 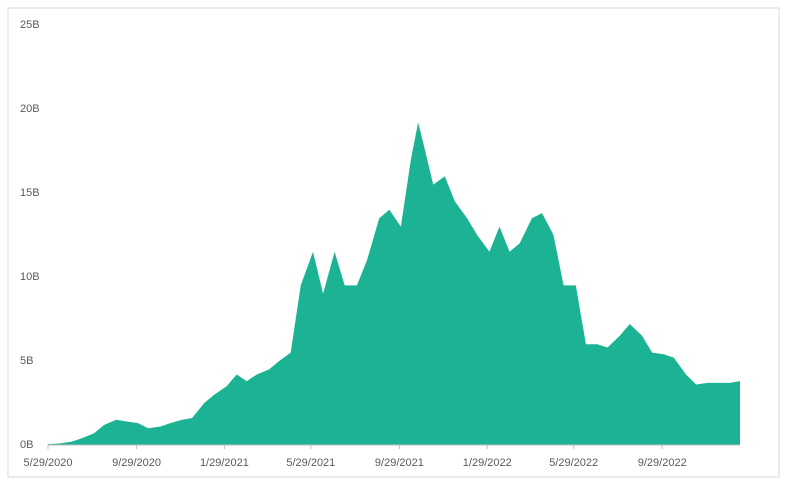 I want to click on y-tick-label: 0B, so click(x=26, y=445).